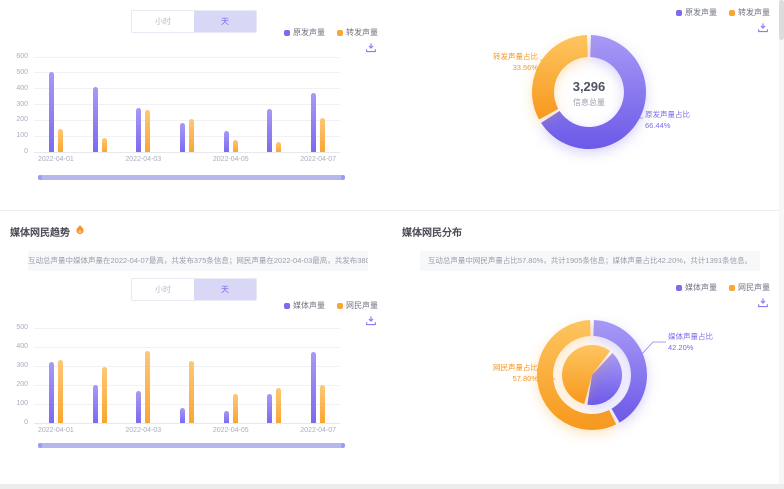 The image size is (784, 489). What do you see at coordinates (677, 120) in the screenshot?
I see `pie-label-origin: 原发声量占比 66.44%` at bounding box center [677, 120].